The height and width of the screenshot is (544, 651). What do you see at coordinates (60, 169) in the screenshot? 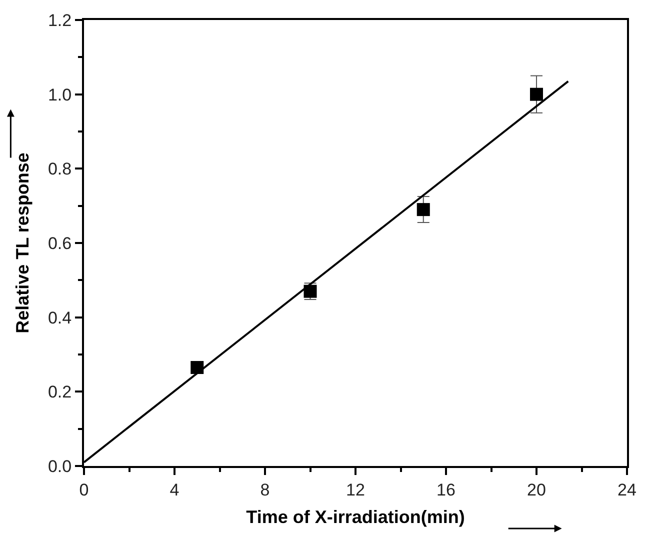
I see `y-tick-label: 0.8` at bounding box center [60, 169].